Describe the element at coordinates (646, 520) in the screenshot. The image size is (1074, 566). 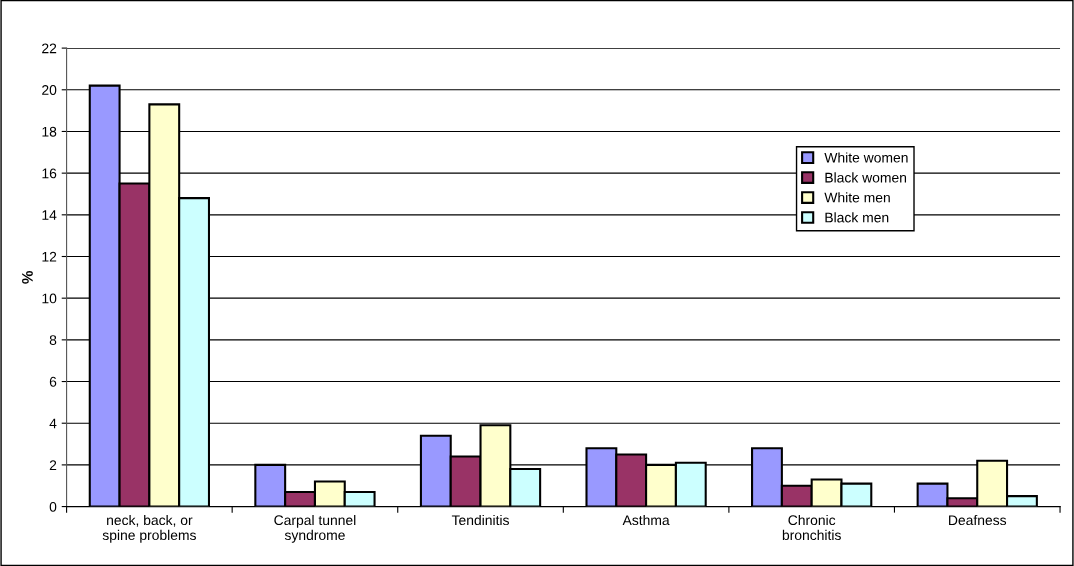
I see `x-tick-label: Asthma` at that location.